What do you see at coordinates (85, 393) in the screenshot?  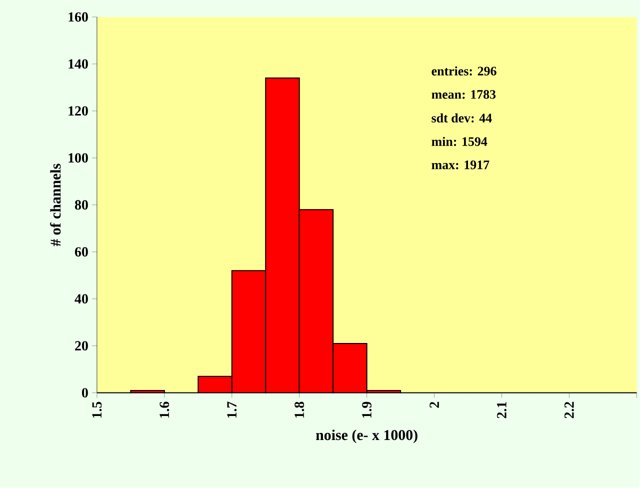 I see `y-tick-label: 0` at bounding box center [85, 393].